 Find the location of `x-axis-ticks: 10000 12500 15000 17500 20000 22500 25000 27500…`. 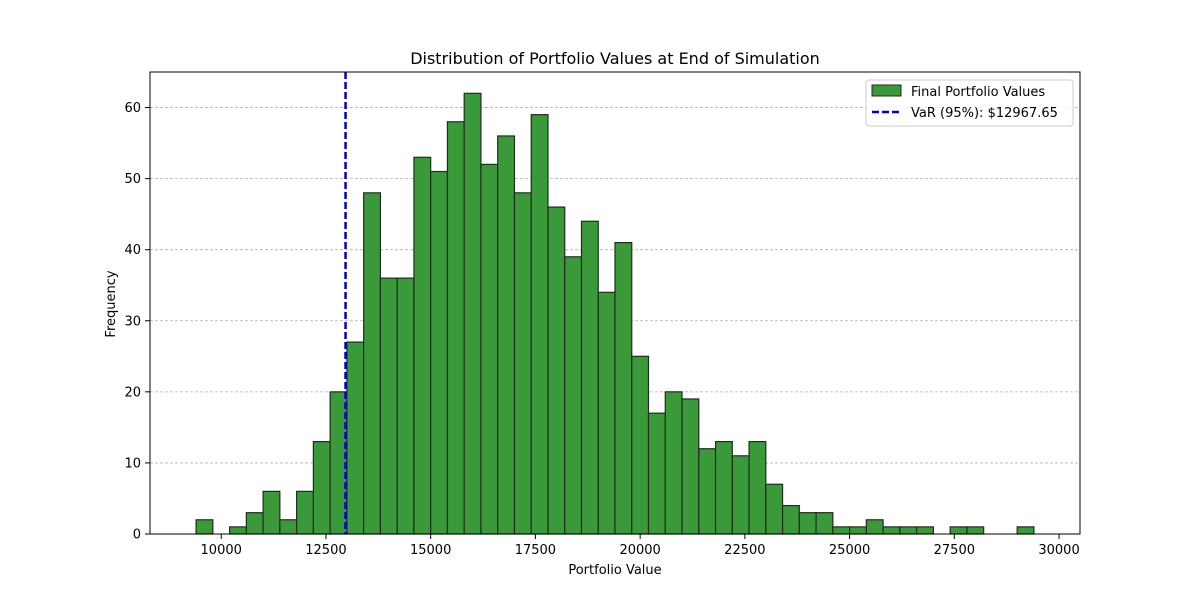

x-axis-ticks: 10000 12500 15000 17500 20000 22500 25000 27500… is located at coordinates (640, 546).